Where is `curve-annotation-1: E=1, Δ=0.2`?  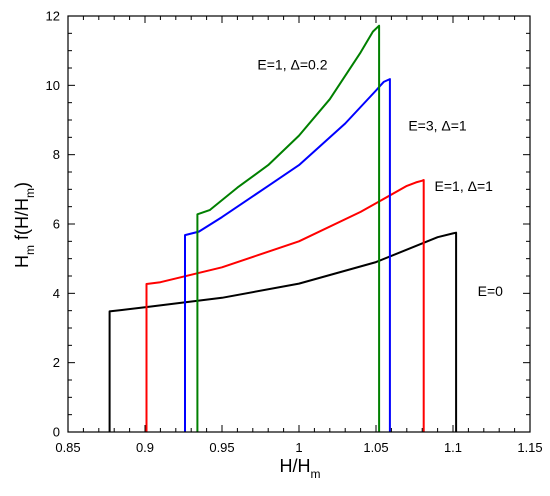 curve-annotation-1: E=1, Δ=0.2 is located at coordinates (292, 65).